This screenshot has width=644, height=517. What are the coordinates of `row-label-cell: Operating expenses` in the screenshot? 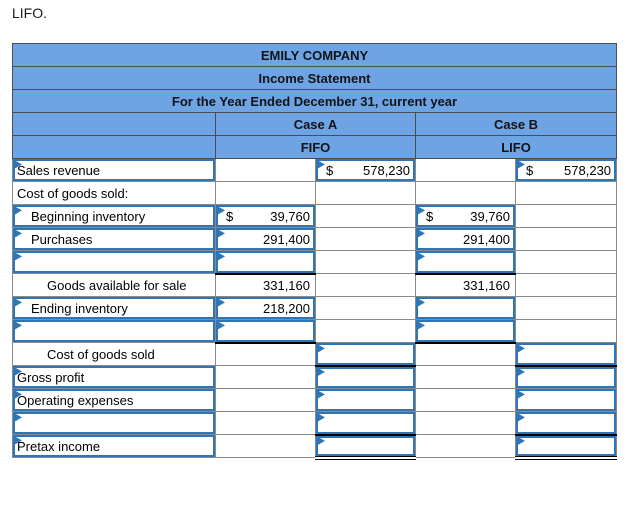 It's located at (114, 400).